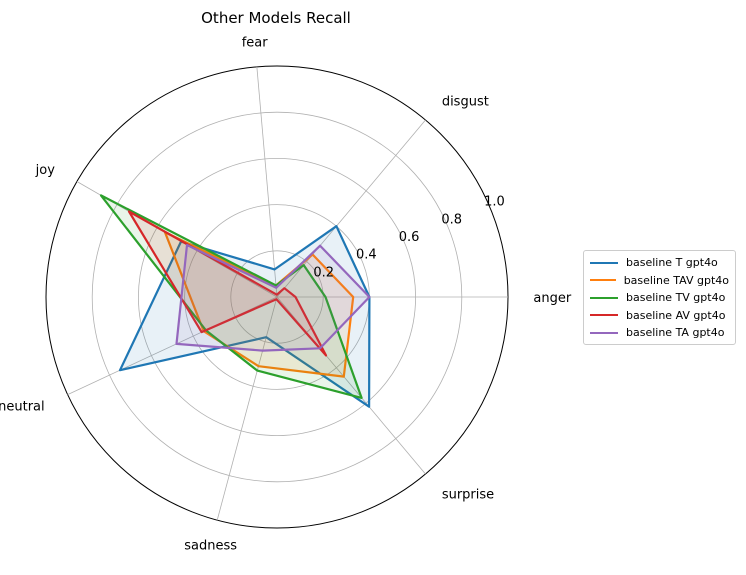 This screenshot has height=575, width=746. Describe the element at coordinates (676, 298) in the screenshot. I see `legend-label: baseline TV gpt4o` at that location.